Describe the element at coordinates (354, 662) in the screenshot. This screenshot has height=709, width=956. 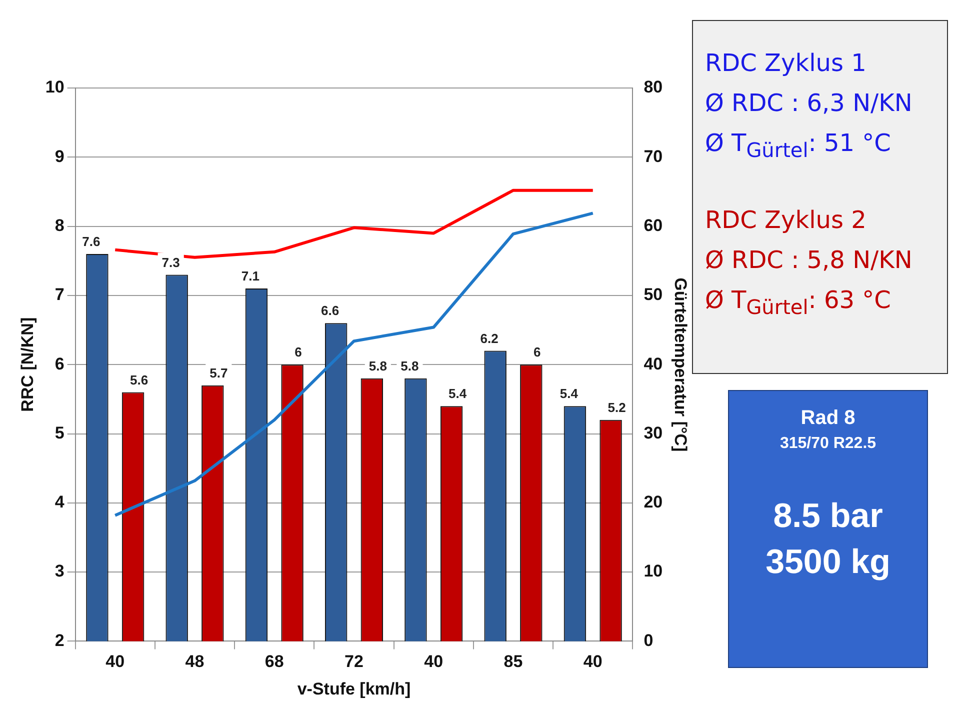
I see `x-tick-label: 72` at that location.